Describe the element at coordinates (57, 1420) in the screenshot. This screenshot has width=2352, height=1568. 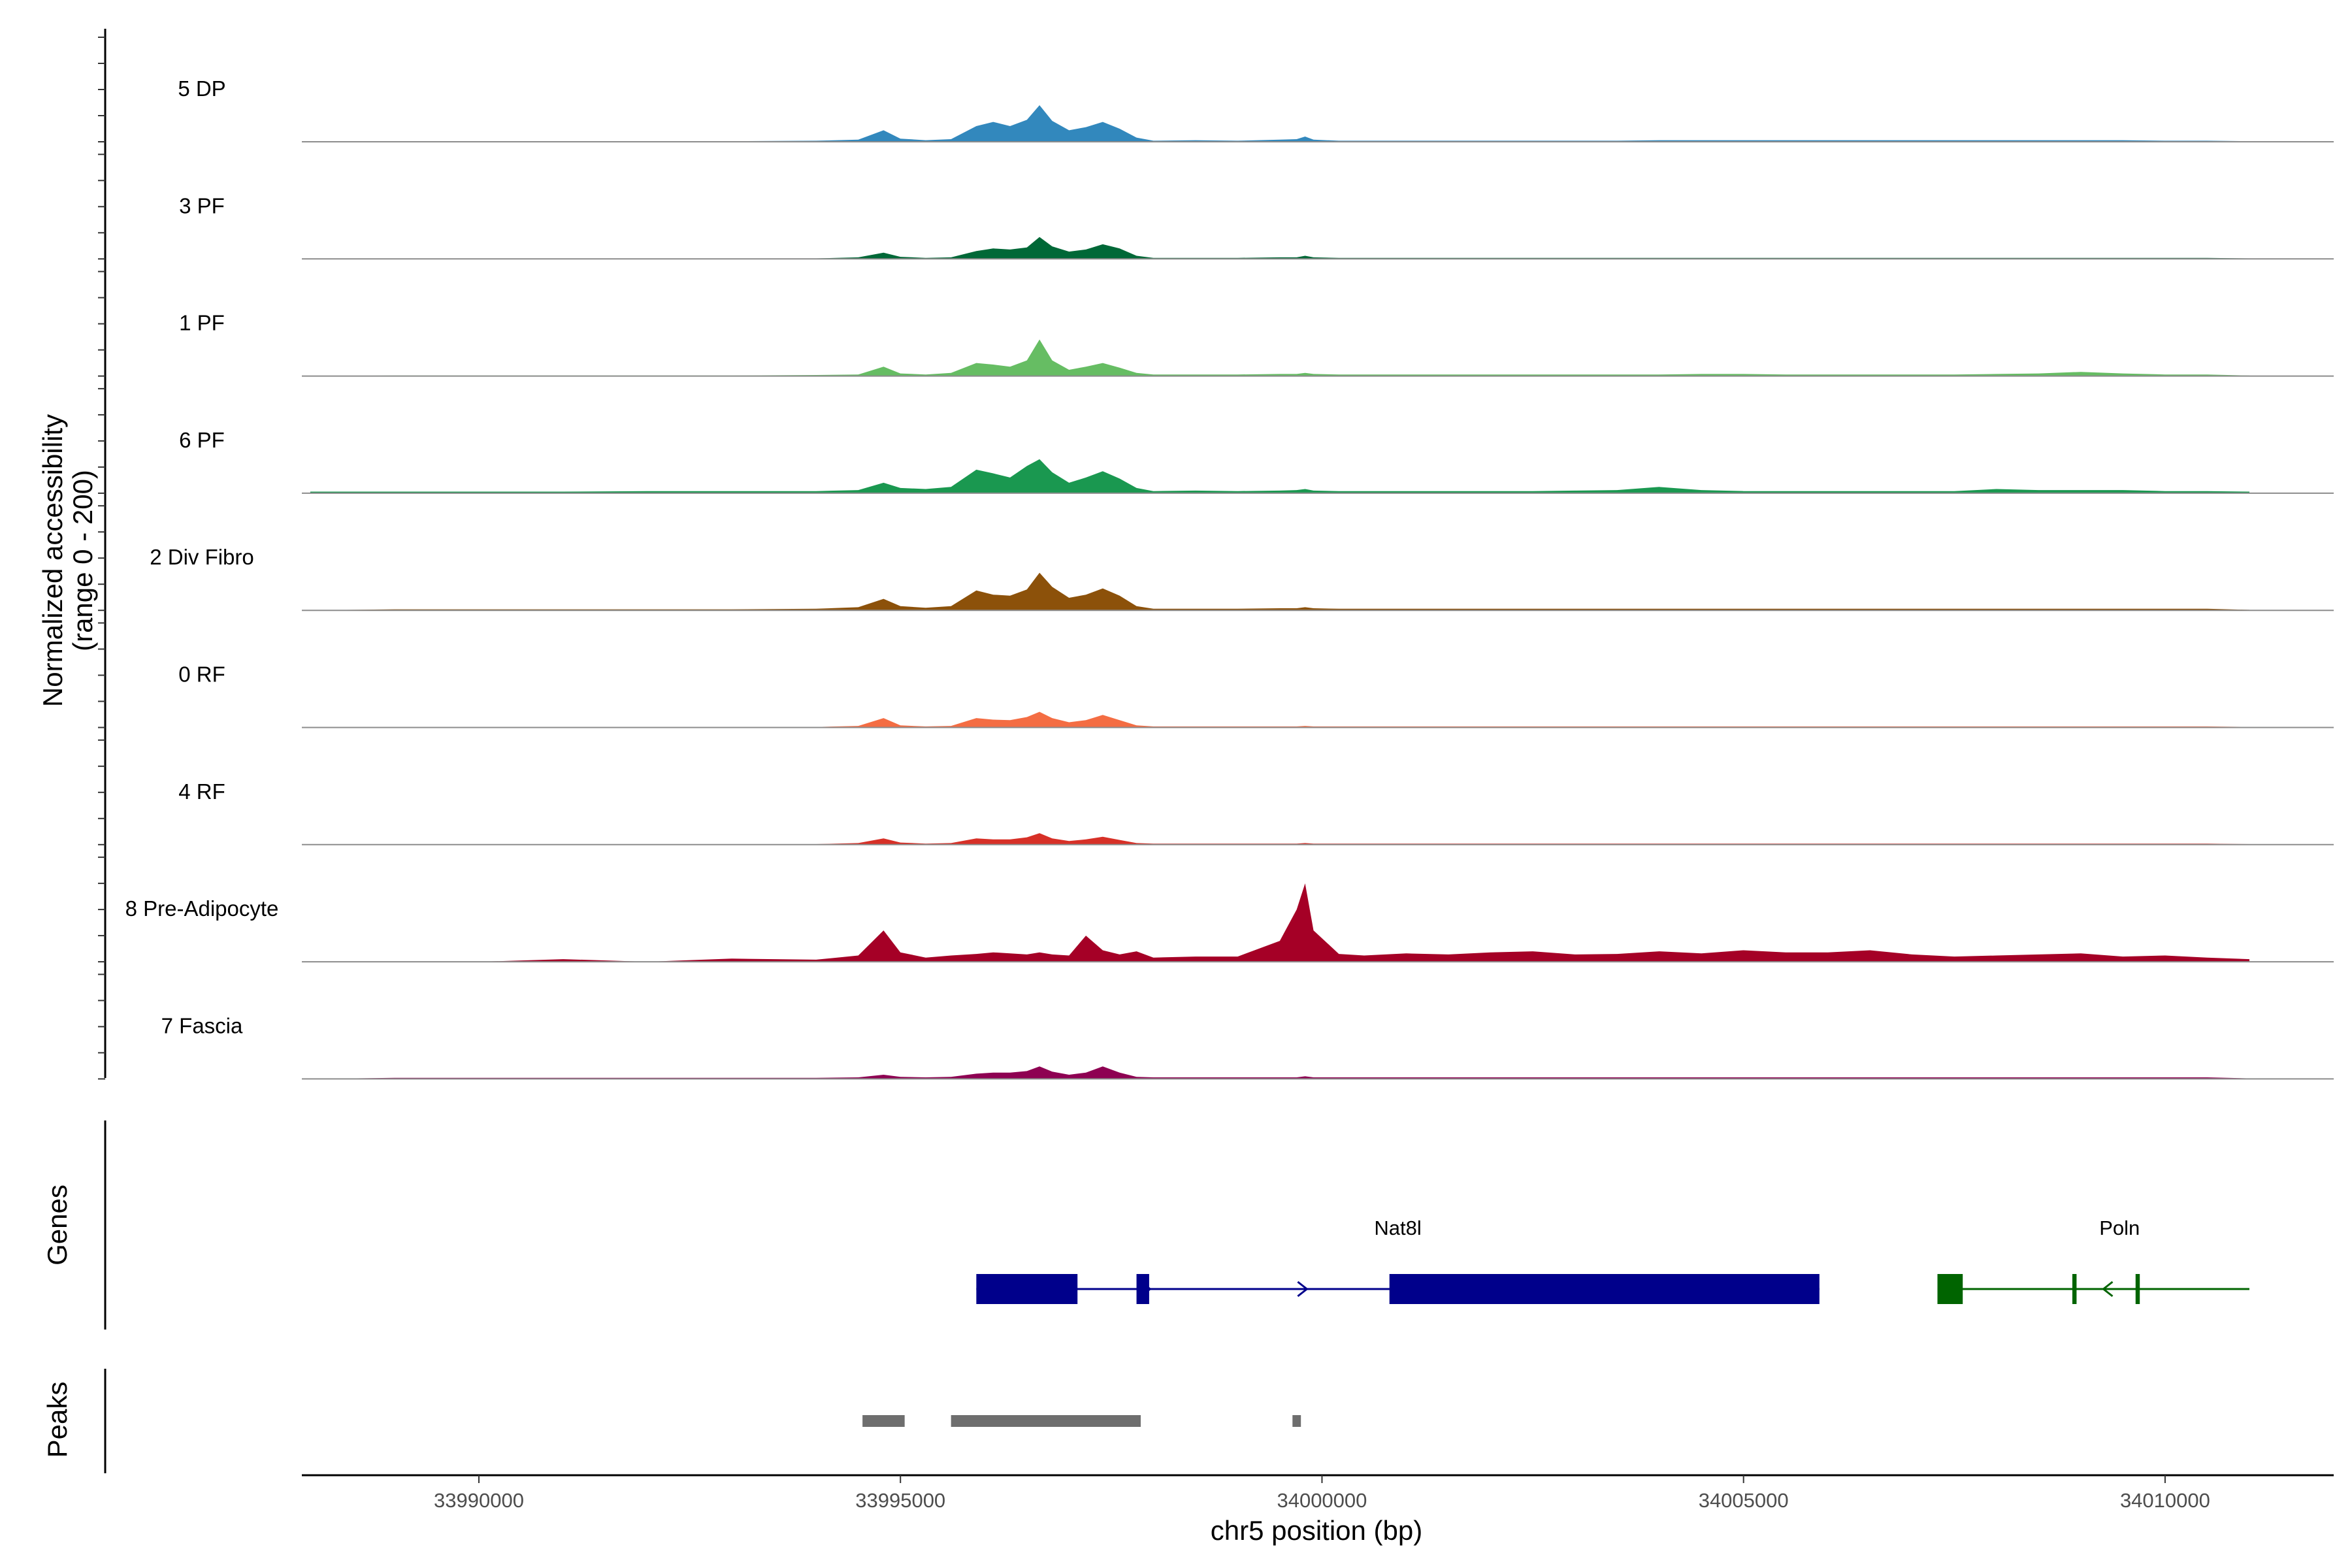
I see `peaks-track-title: Peaks` at that location.